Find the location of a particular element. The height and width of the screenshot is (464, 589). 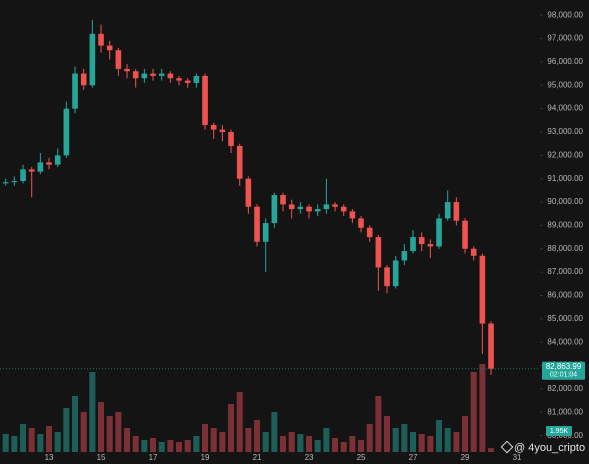

y-tick-label: 85,000.00 is located at coordinates (565, 318).